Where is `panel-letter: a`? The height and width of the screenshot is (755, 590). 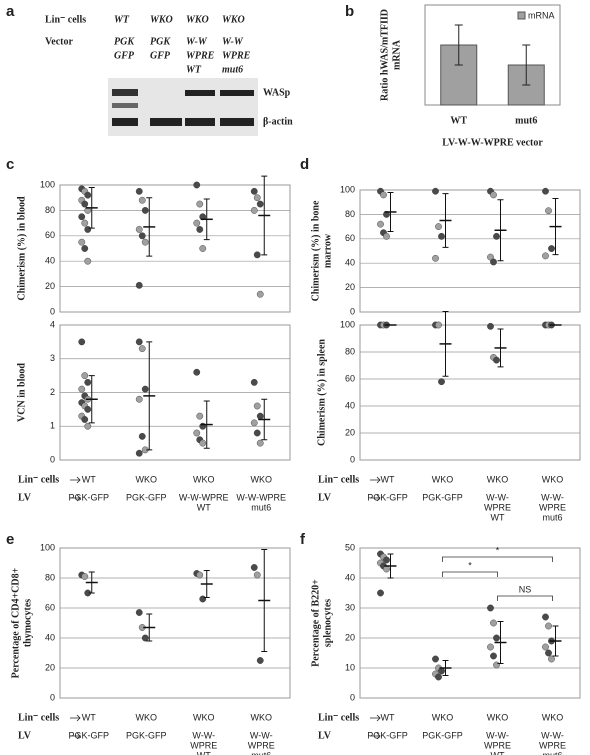 panel-letter: a is located at coordinates (10, 11).